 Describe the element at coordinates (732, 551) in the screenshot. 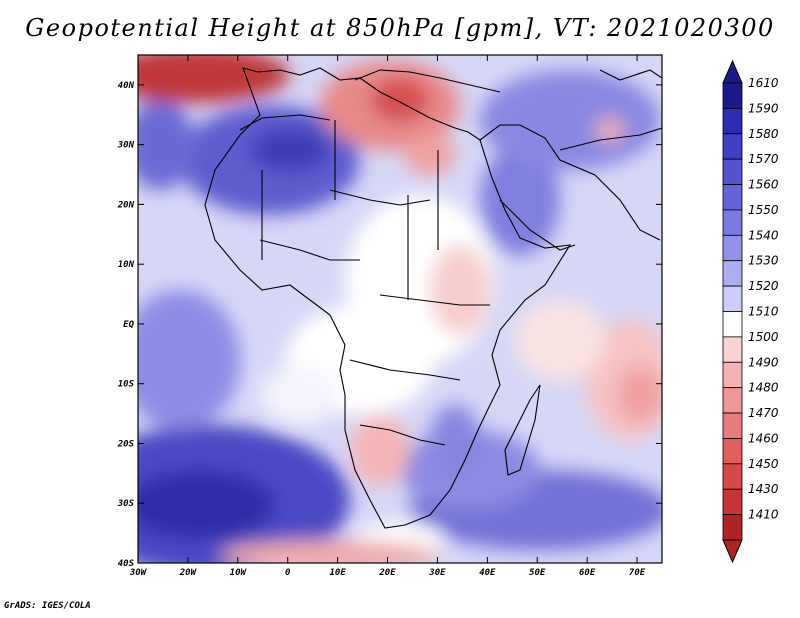

I see `colorbar-min-arrow` at that location.